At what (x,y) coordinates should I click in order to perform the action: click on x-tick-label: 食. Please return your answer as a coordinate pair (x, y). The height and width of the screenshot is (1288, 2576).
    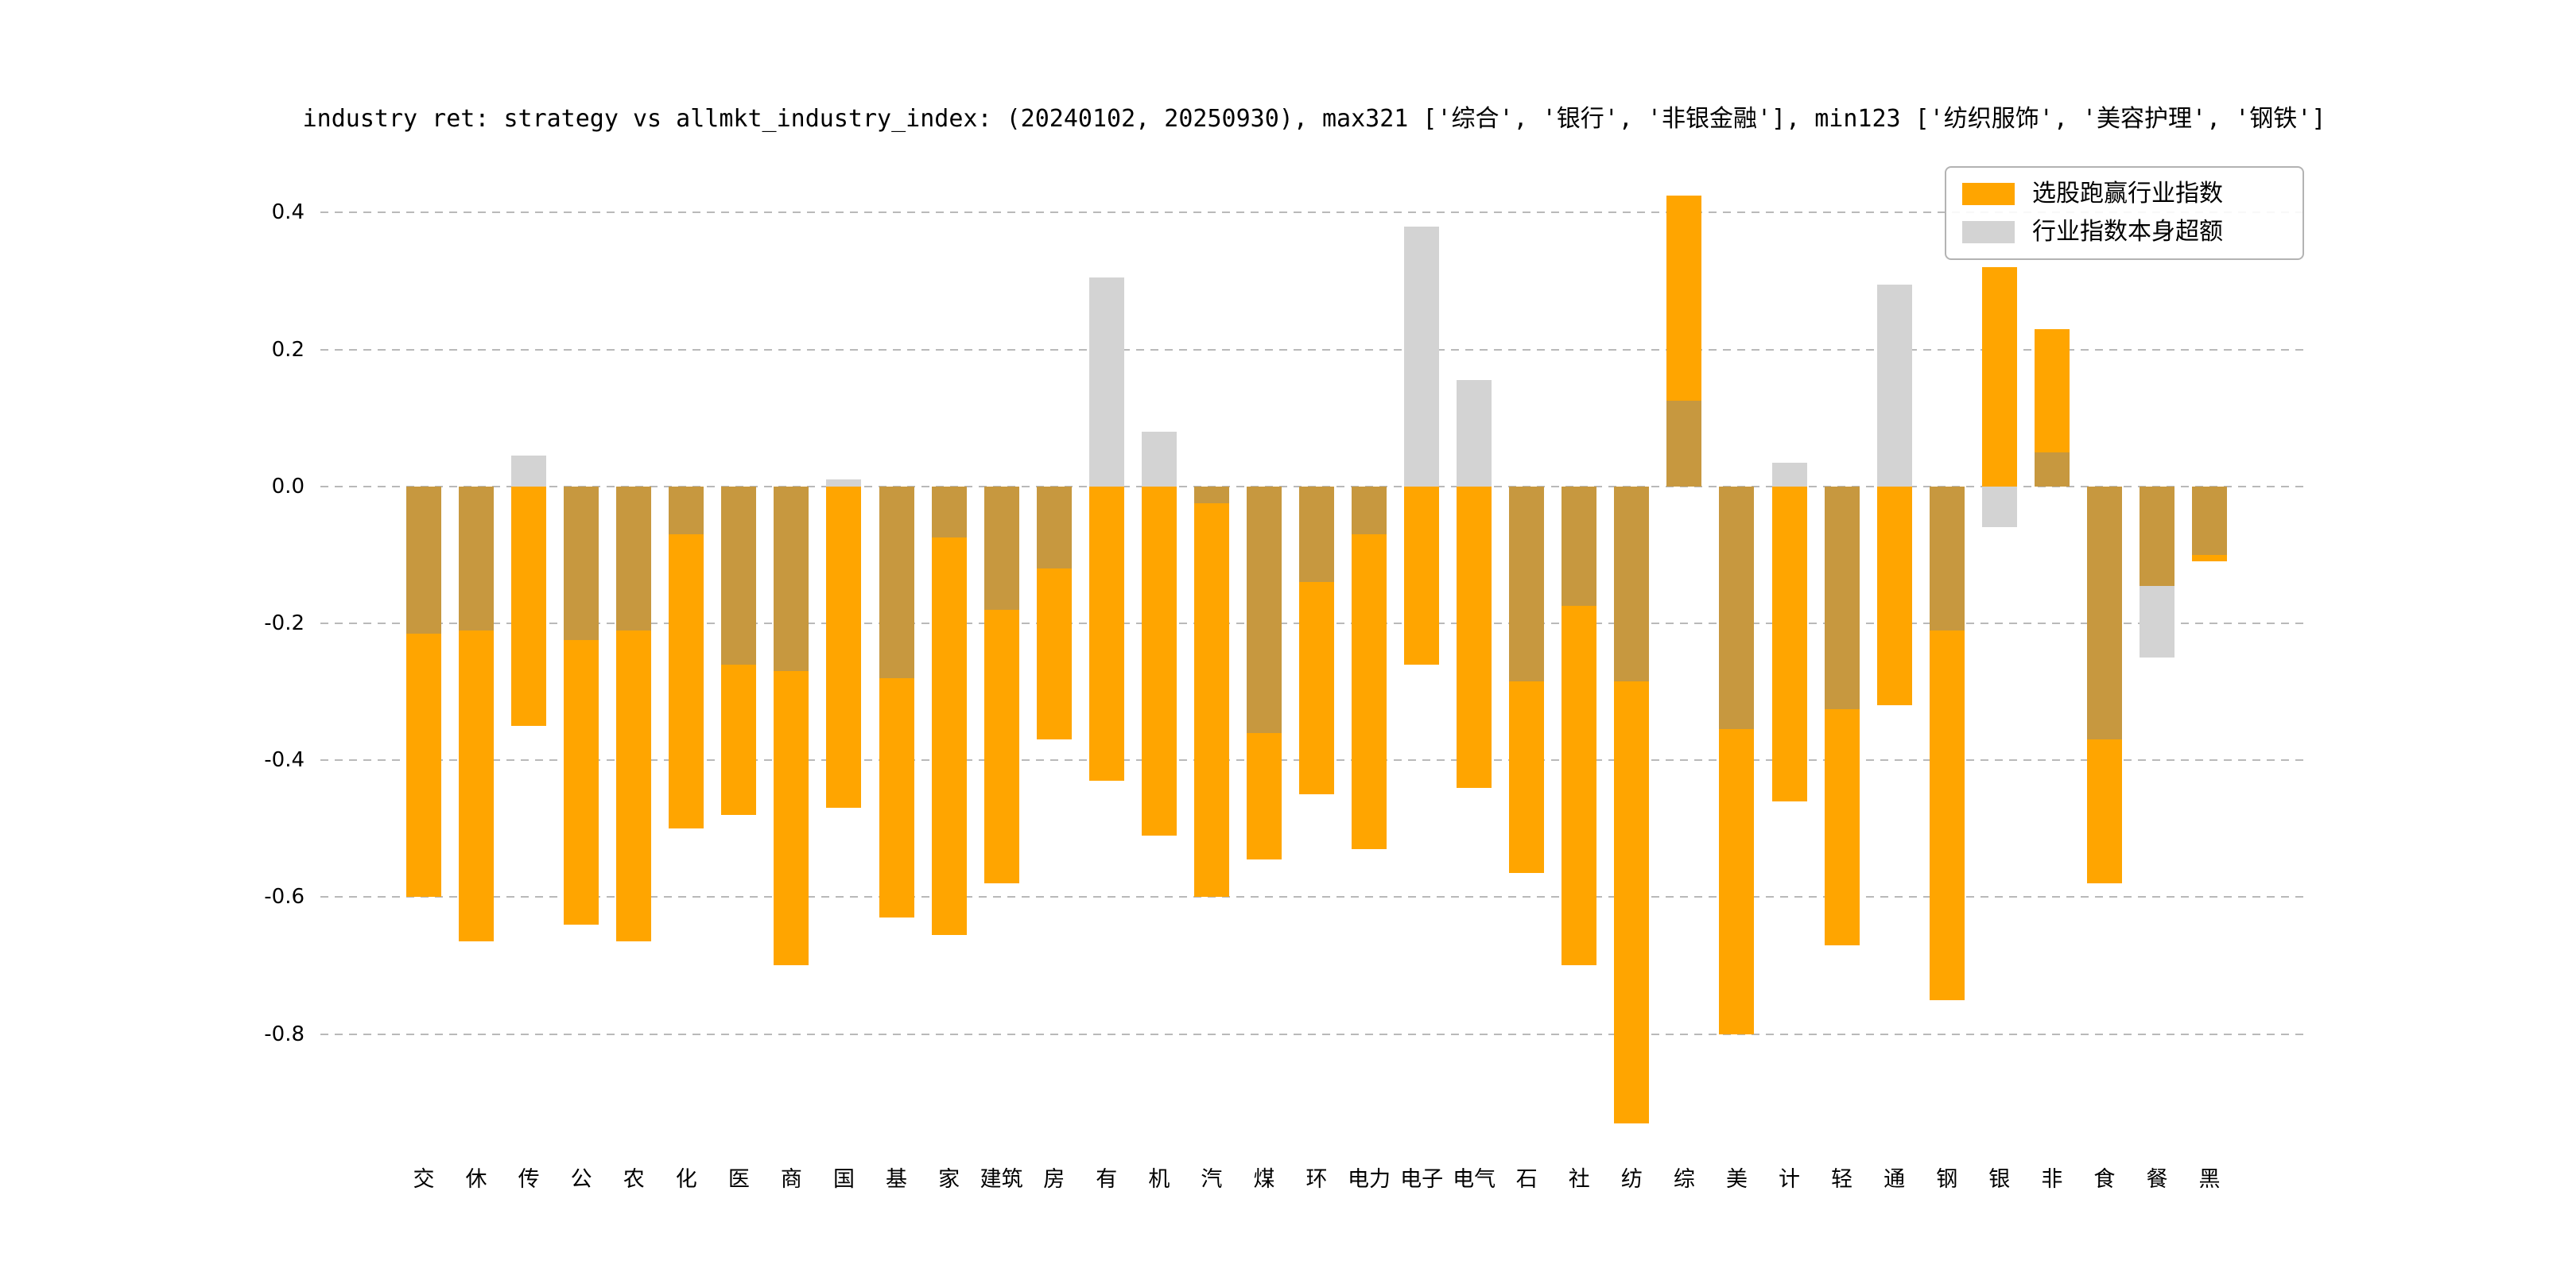
    Looking at the image, I should click on (2104, 1179).